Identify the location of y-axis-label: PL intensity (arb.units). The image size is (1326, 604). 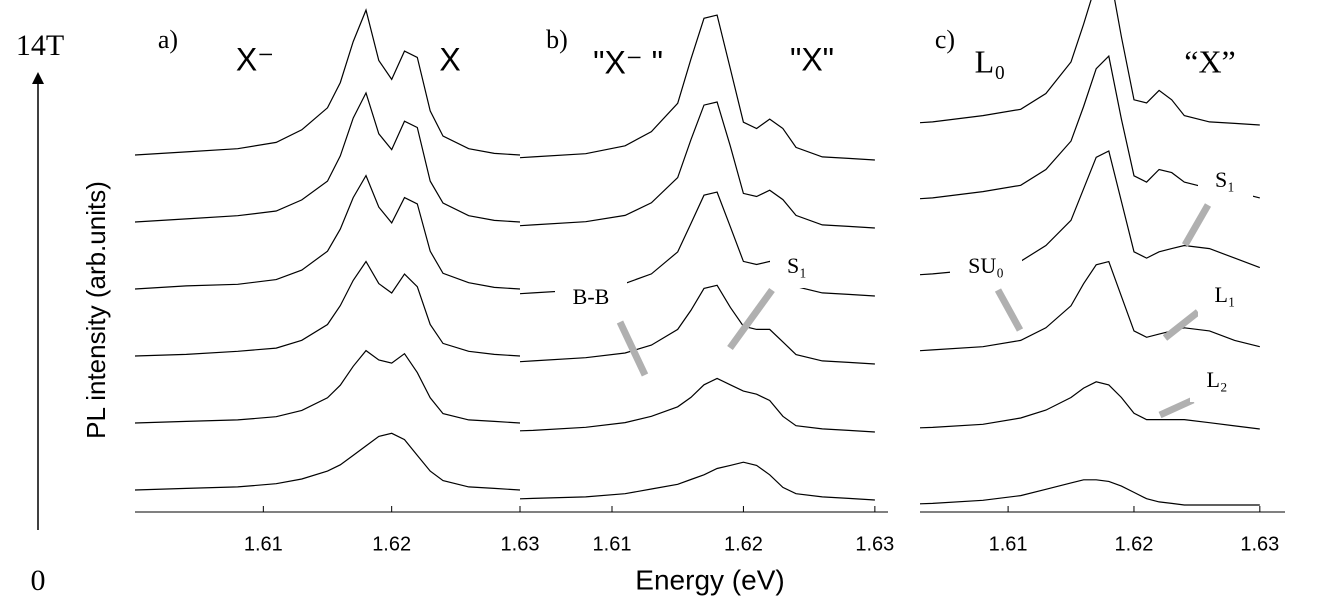
(96, 310).